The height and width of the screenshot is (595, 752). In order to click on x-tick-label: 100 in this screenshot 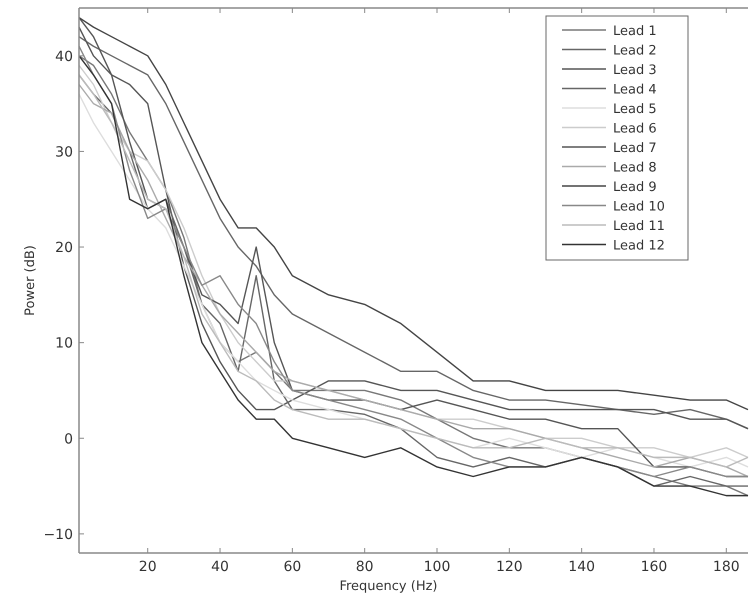, I will do `click(437, 567)`.